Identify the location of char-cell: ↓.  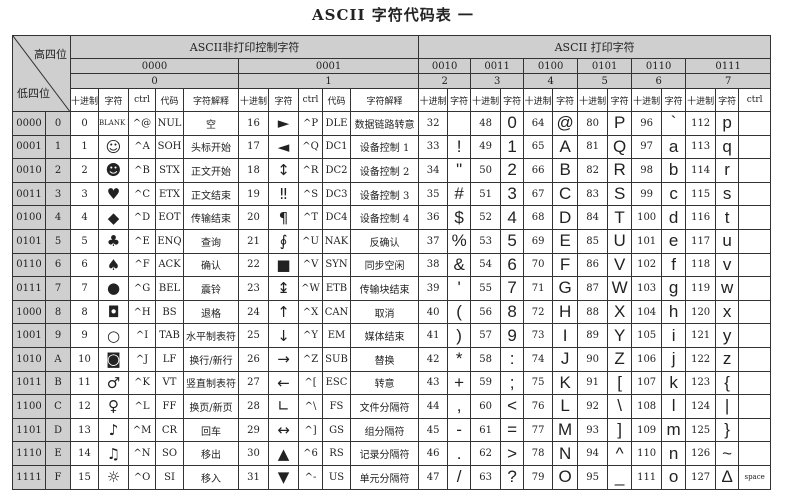
(283, 335).